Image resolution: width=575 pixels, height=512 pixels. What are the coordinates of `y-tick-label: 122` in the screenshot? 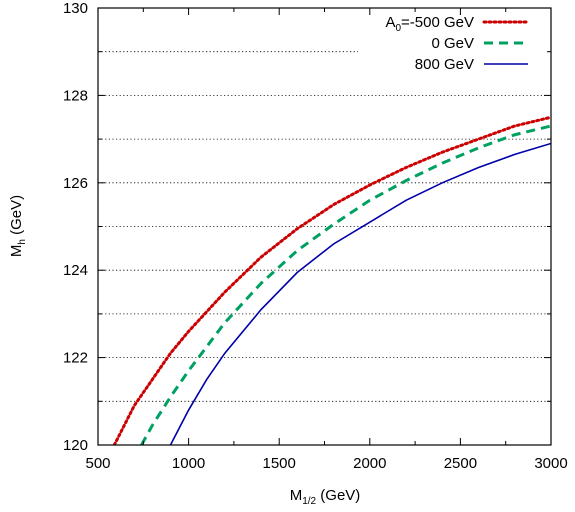 It's located at (75, 358).